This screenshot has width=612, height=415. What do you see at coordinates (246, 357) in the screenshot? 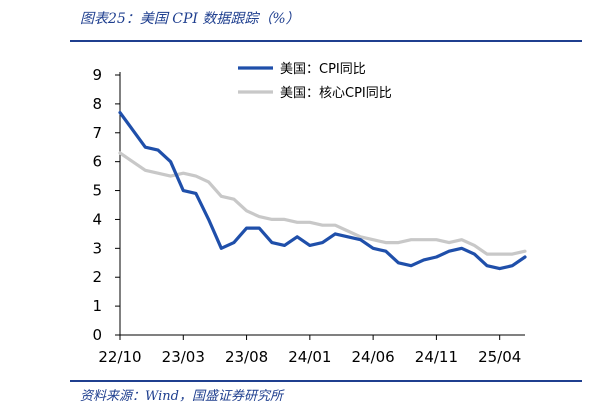
I see `x-tick-label: 23/08` at bounding box center [246, 357].